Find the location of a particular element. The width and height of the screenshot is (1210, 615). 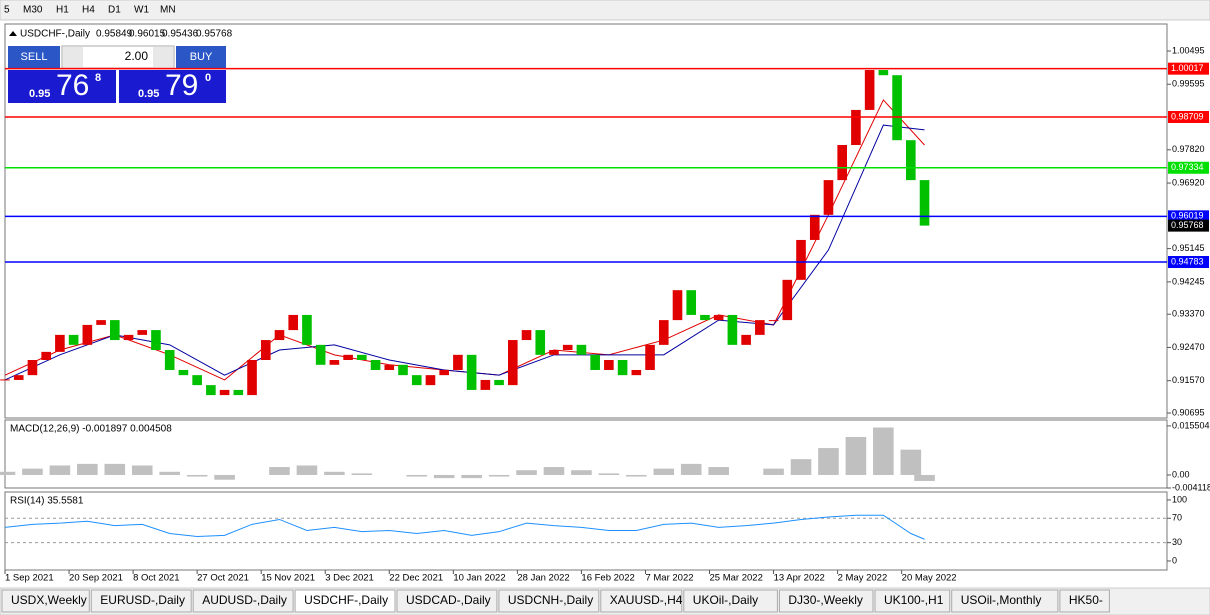

x-tick-label: 15 Nov 2021 is located at coordinates (288, 578).